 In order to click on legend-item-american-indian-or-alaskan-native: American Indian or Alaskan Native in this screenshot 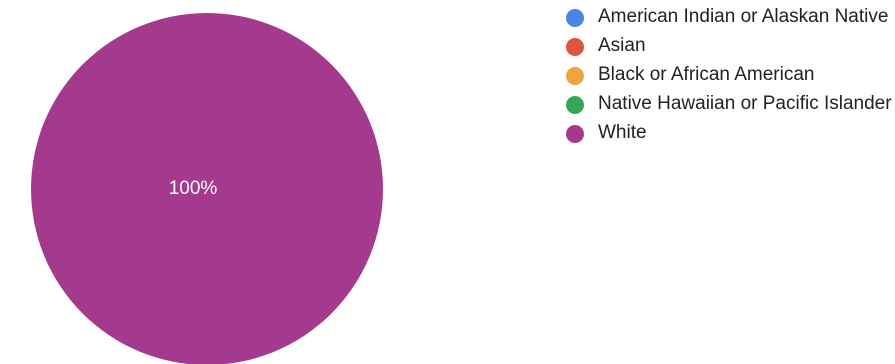, I will do `click(727, 17)`.